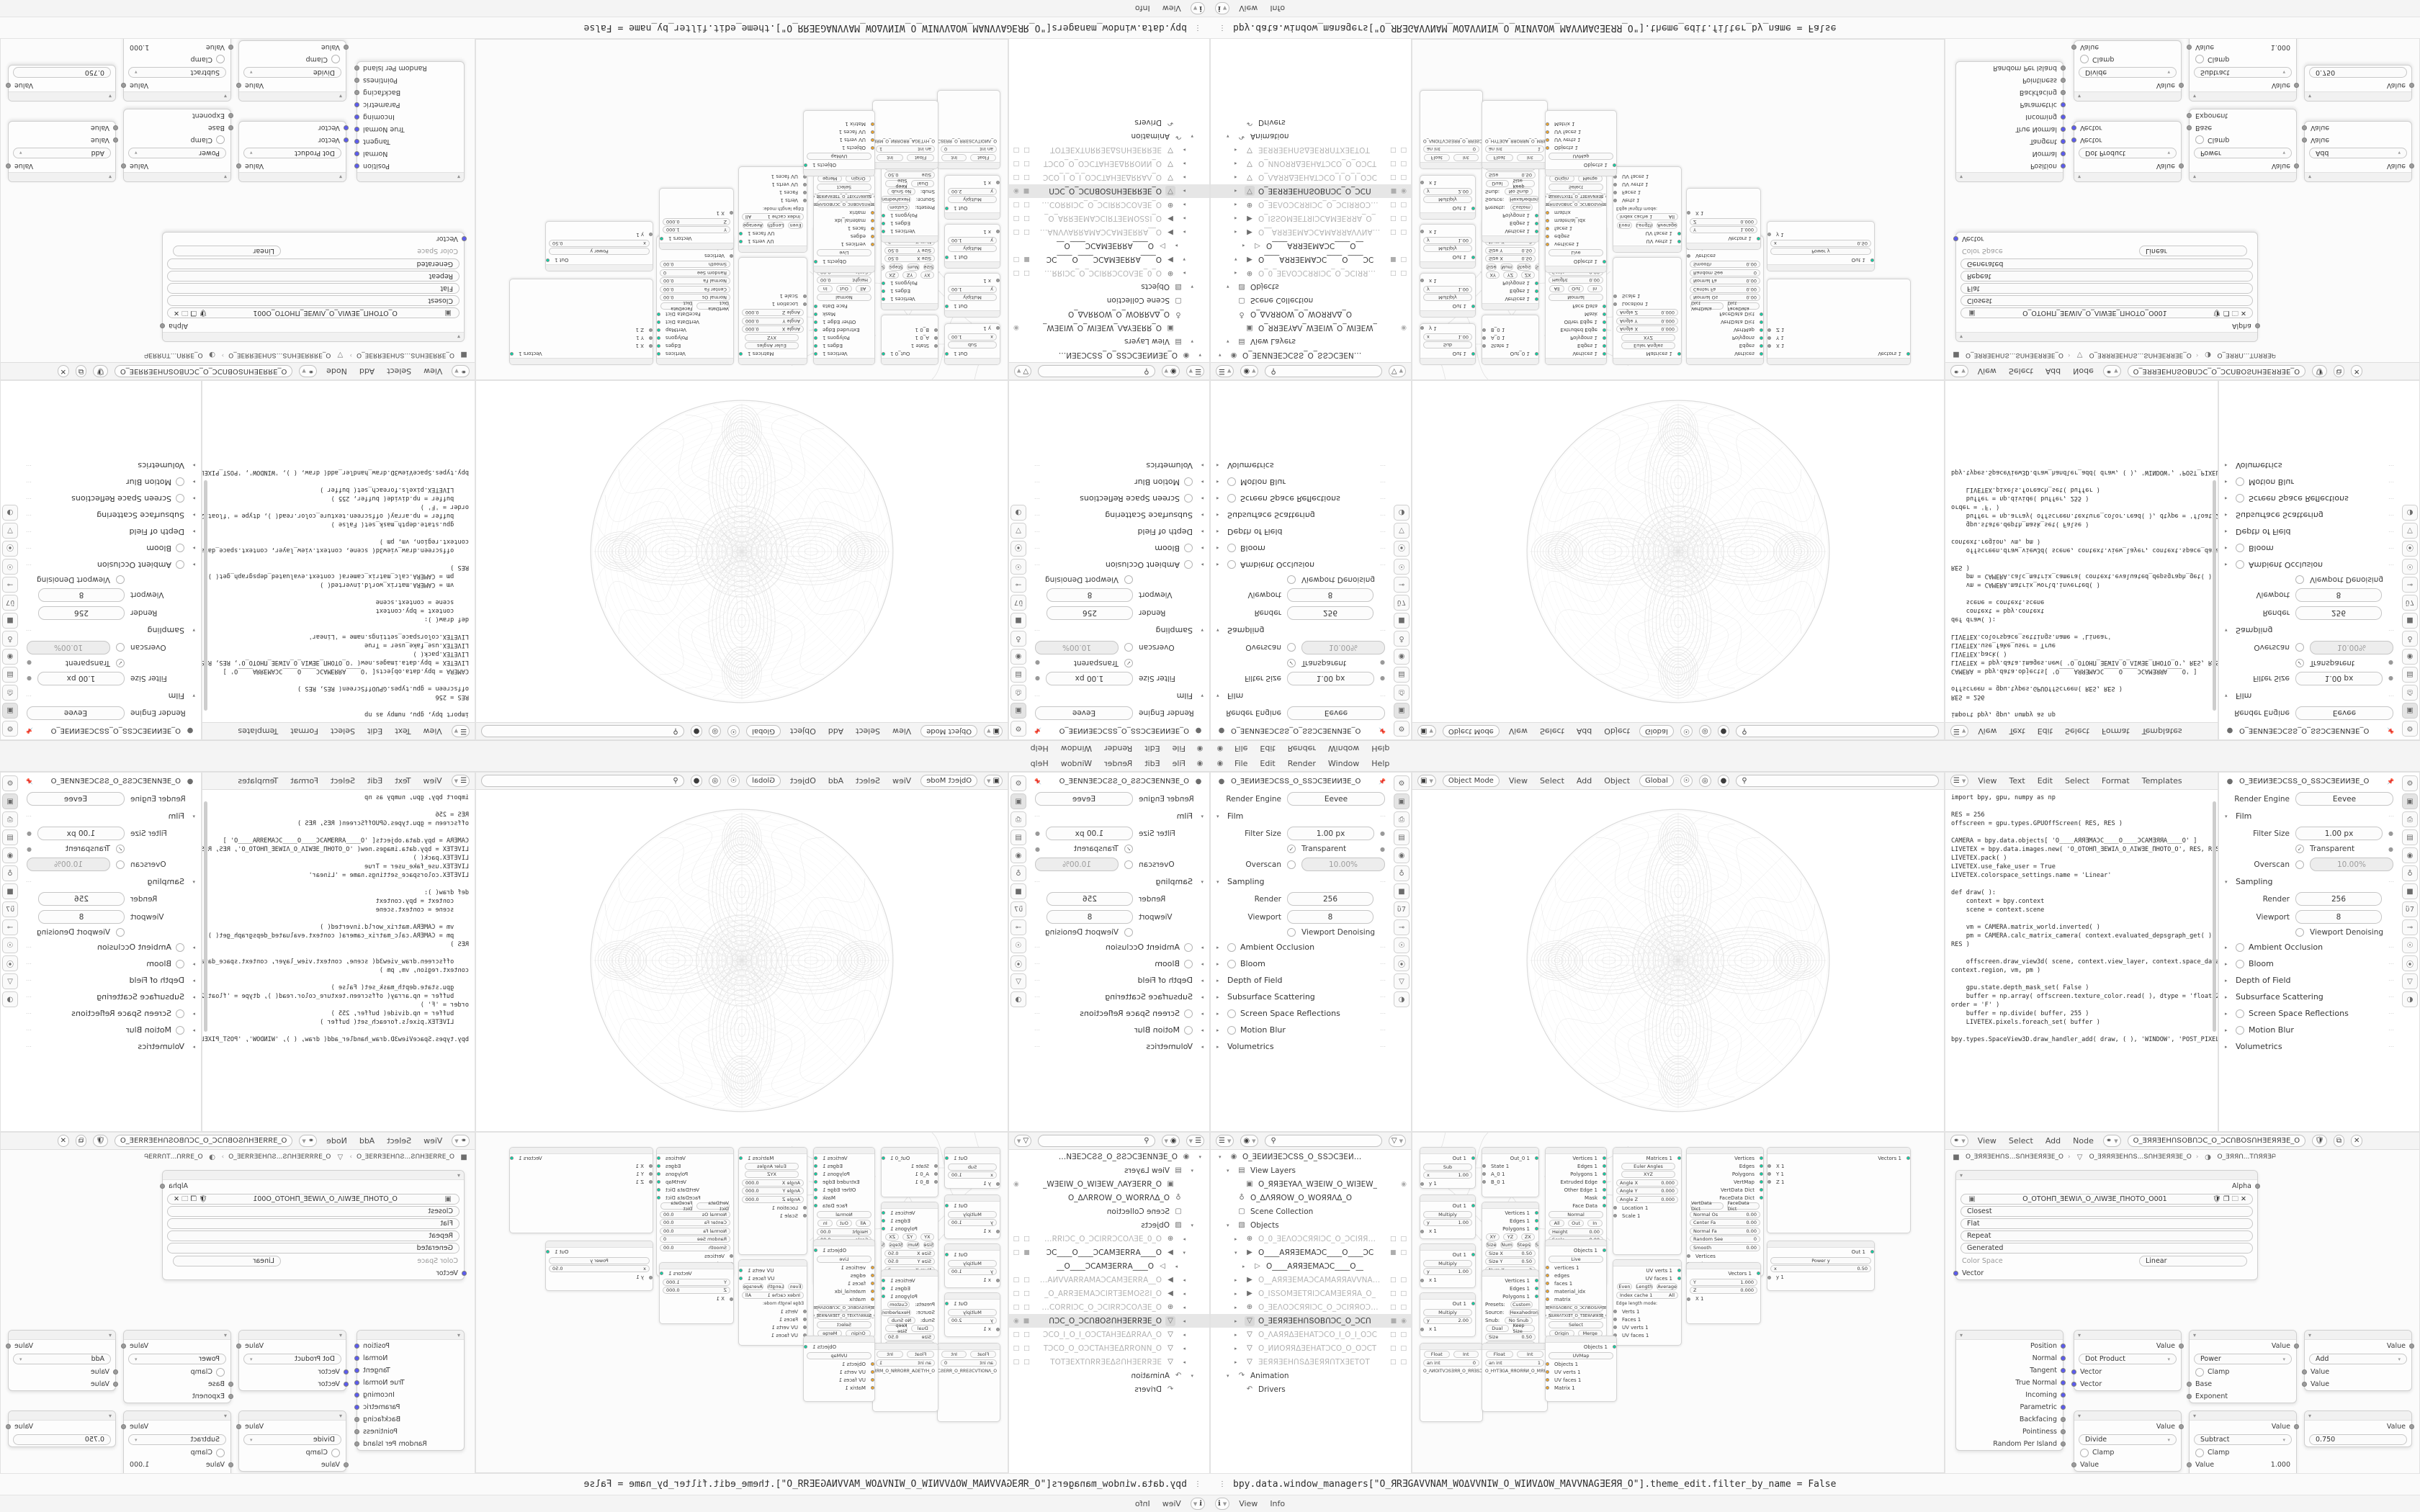 Image resolution: width=2420 pixels, height=1512 pixels. I want to click on node-output-color: Alpha, so click(312, 326).